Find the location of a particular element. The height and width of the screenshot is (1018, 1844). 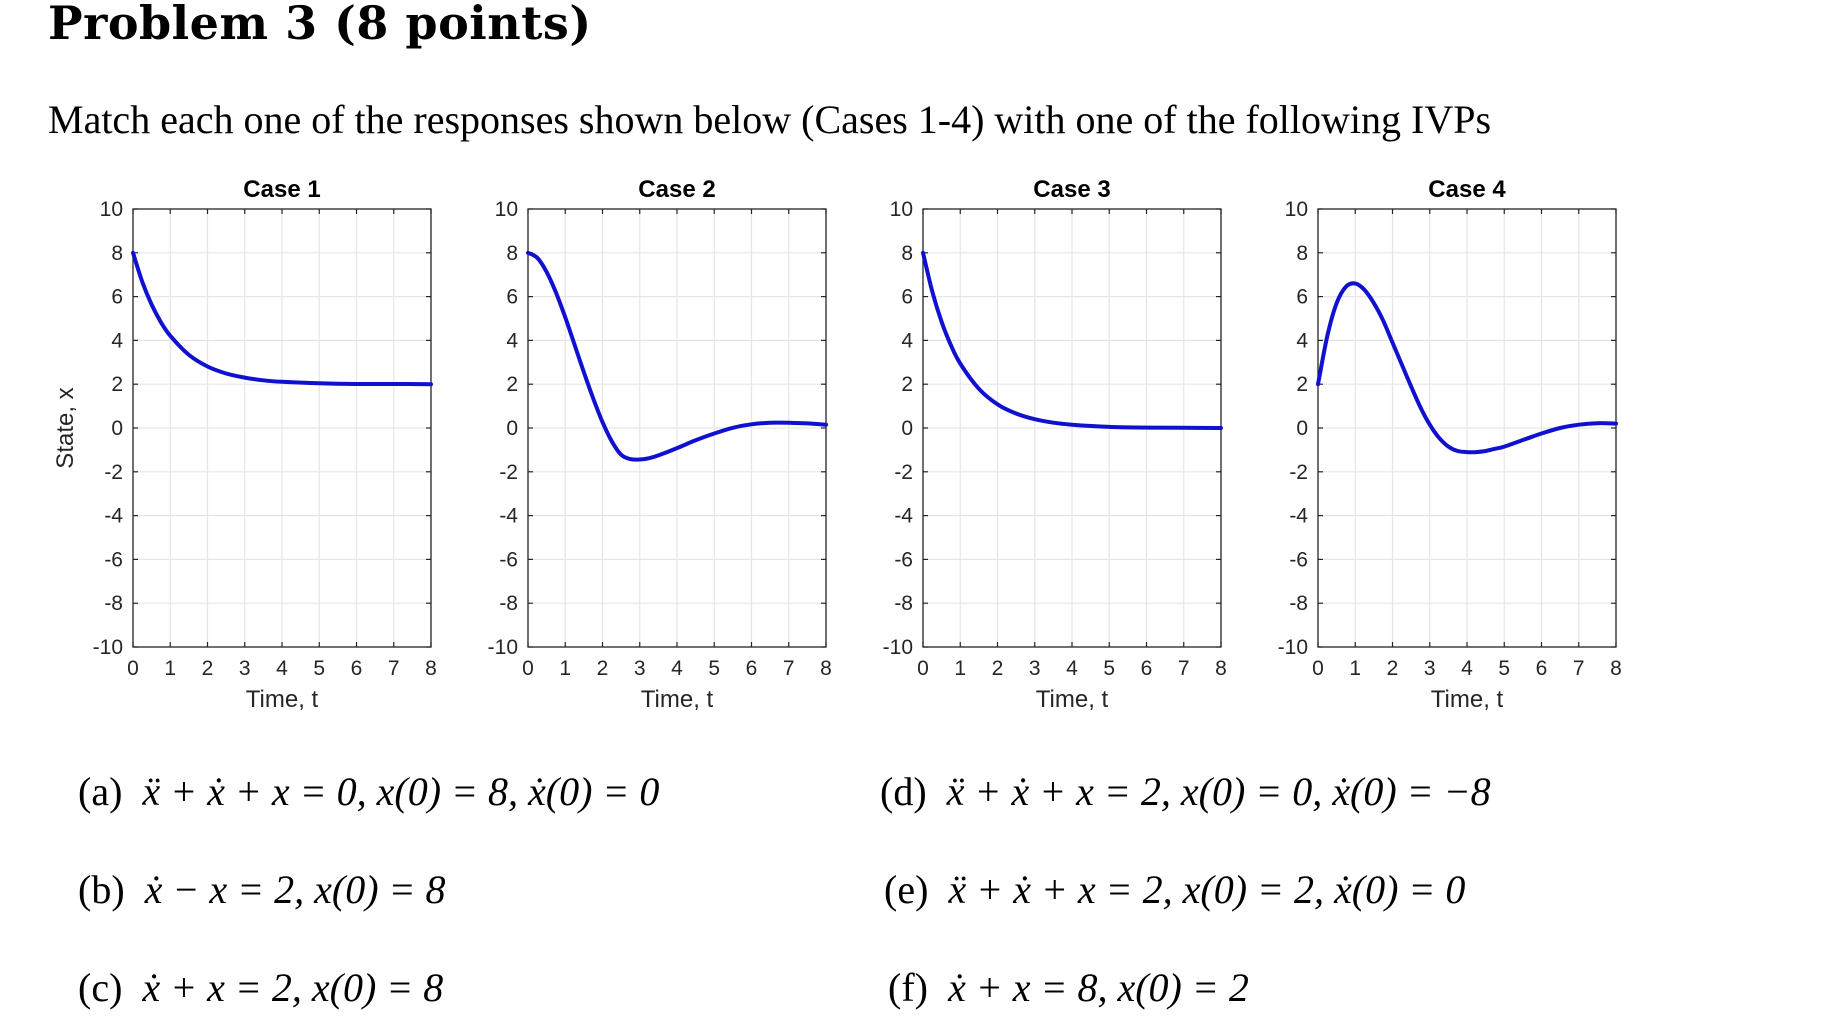

case-2-x-tick-label: 7 is located at coordinates (789, 668).